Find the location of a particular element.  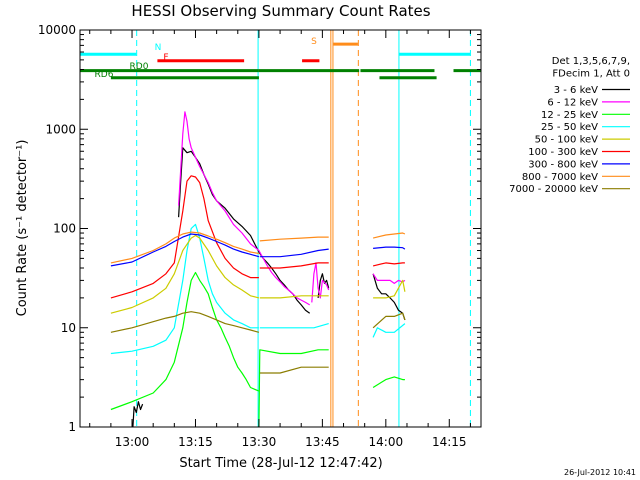

y-tick-label-3: 1000 is located at coordinates (60, 129).